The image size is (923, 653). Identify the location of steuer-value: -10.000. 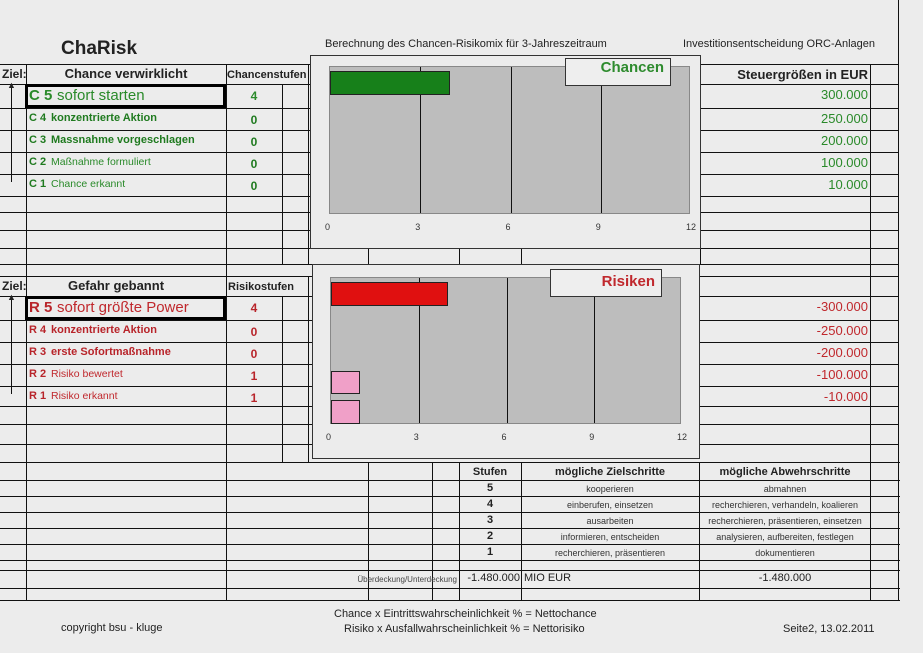
(845, 396).